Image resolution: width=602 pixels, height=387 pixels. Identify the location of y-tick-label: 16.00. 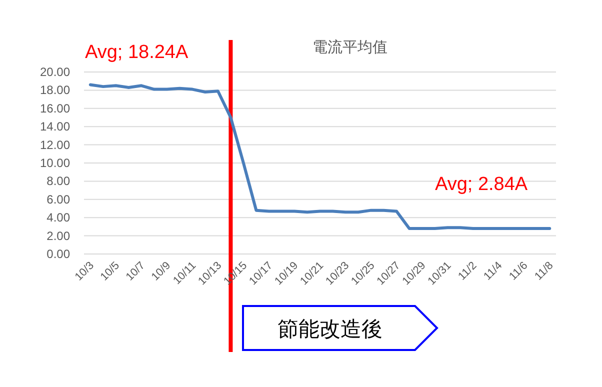
(55, 108).